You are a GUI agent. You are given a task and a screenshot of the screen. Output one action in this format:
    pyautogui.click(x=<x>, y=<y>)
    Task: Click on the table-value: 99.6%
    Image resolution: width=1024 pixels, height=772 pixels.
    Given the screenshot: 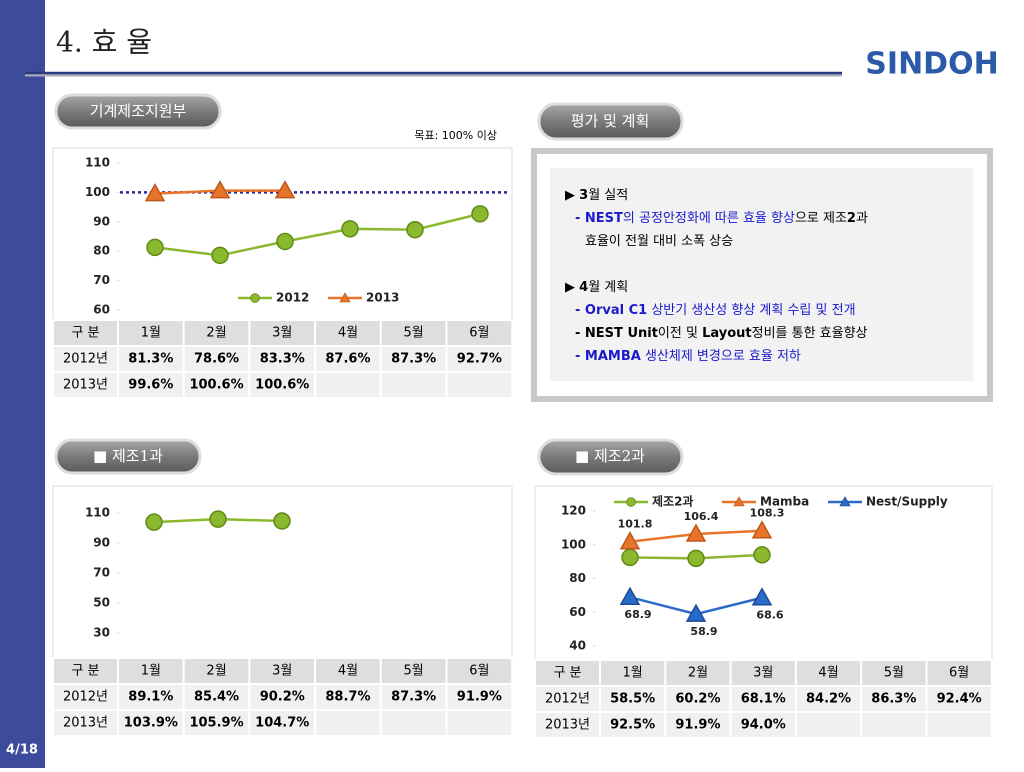 What is the action you would take?
    pyautogui.click(x=150, y=385)
    